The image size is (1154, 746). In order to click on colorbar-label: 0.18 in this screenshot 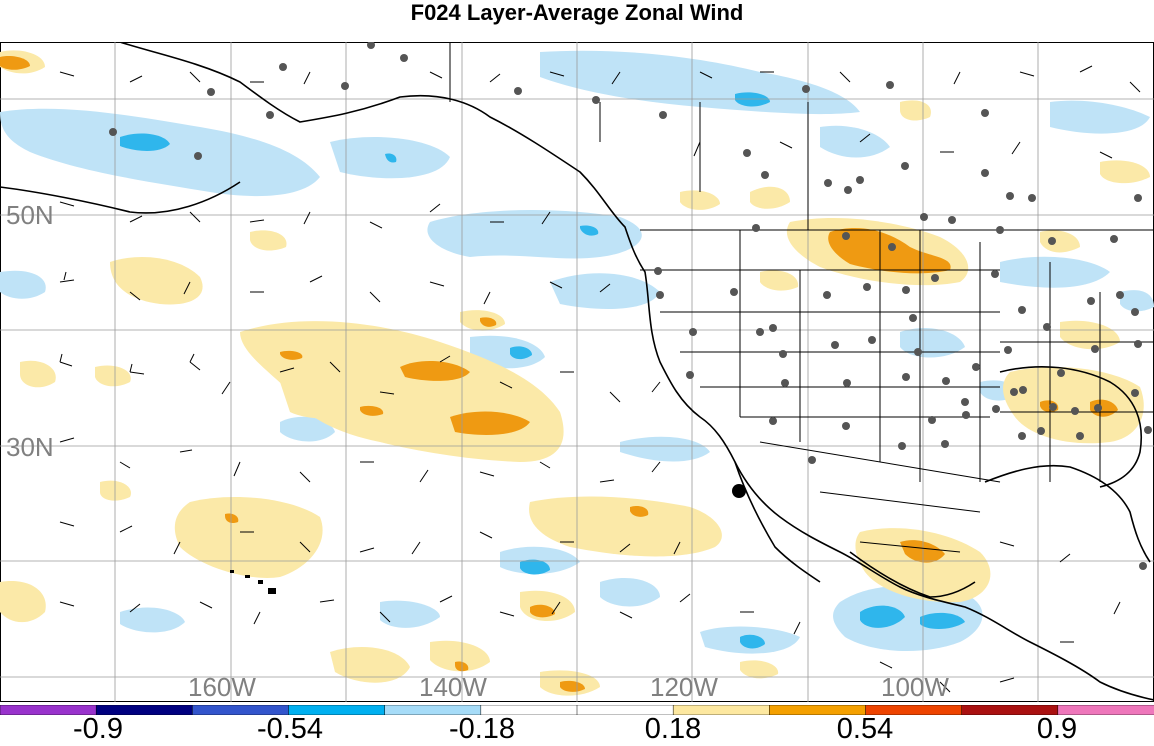, I will do `click(673, 729)`.